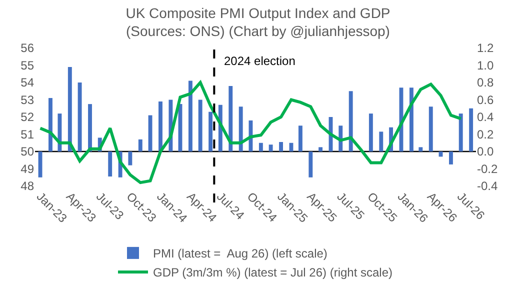  I want to click on y-tick-label: 49, so click(27, 169).